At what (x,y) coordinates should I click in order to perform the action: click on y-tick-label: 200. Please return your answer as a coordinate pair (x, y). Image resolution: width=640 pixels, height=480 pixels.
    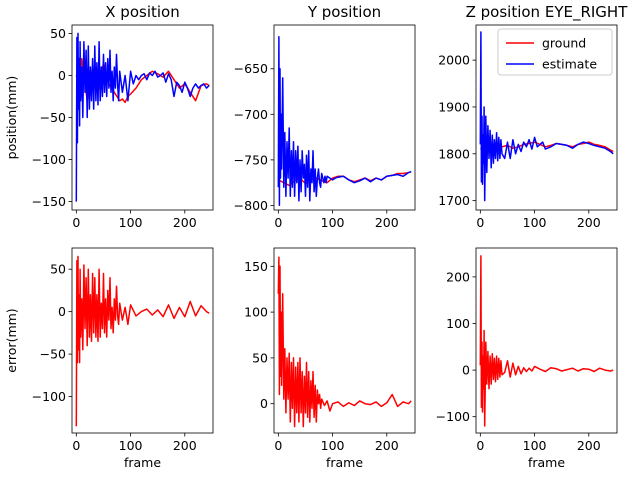
    Looking at the image, I should click on (458, 276).